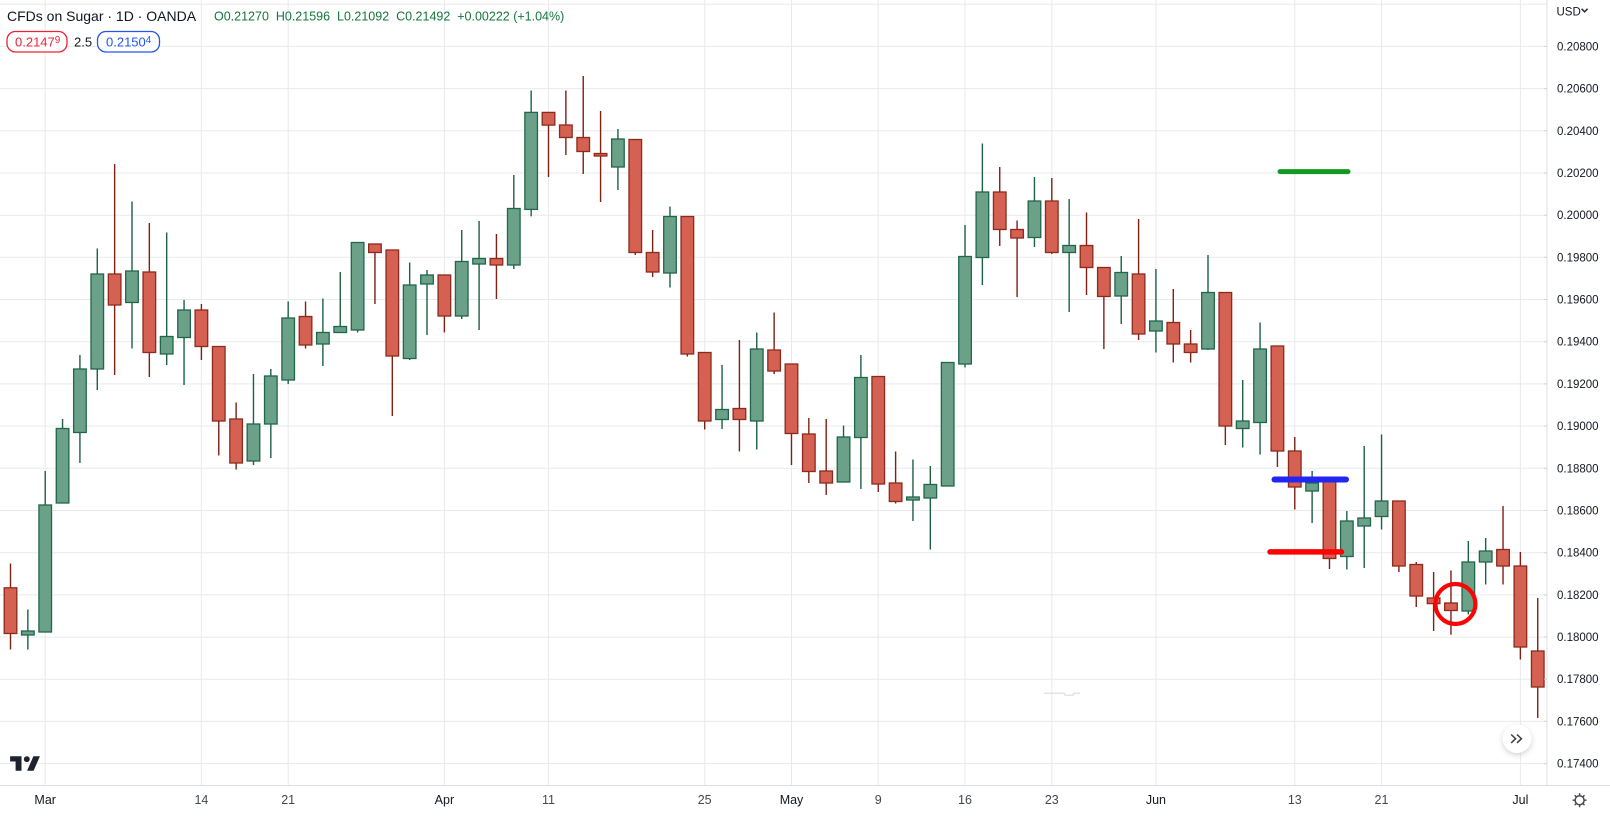 The height and width of the screenshot is (819, 1610). What do you see at coordinates (1578, 174) in the screenshot?
I see `svg-text: 0.20200` at bounding box center [1578, 174].